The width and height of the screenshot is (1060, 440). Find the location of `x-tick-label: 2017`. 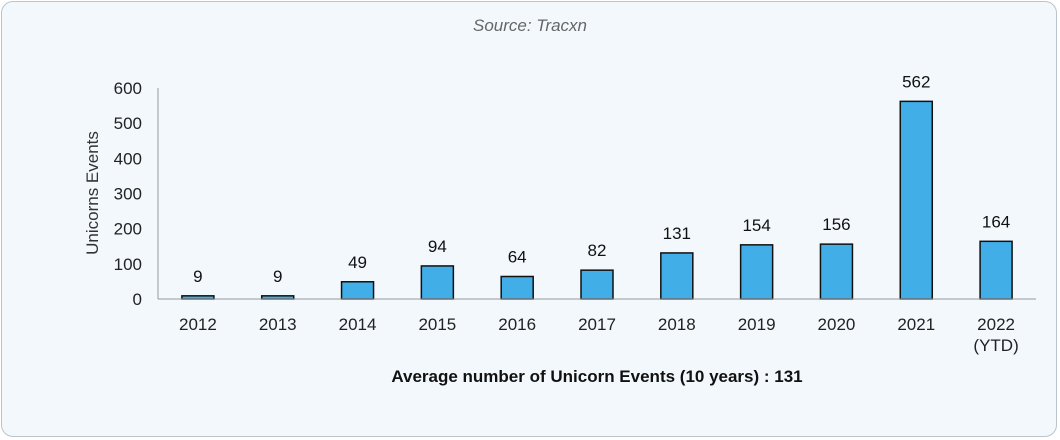

x-tick-label: 2017 is located at coordinates (597, 324).